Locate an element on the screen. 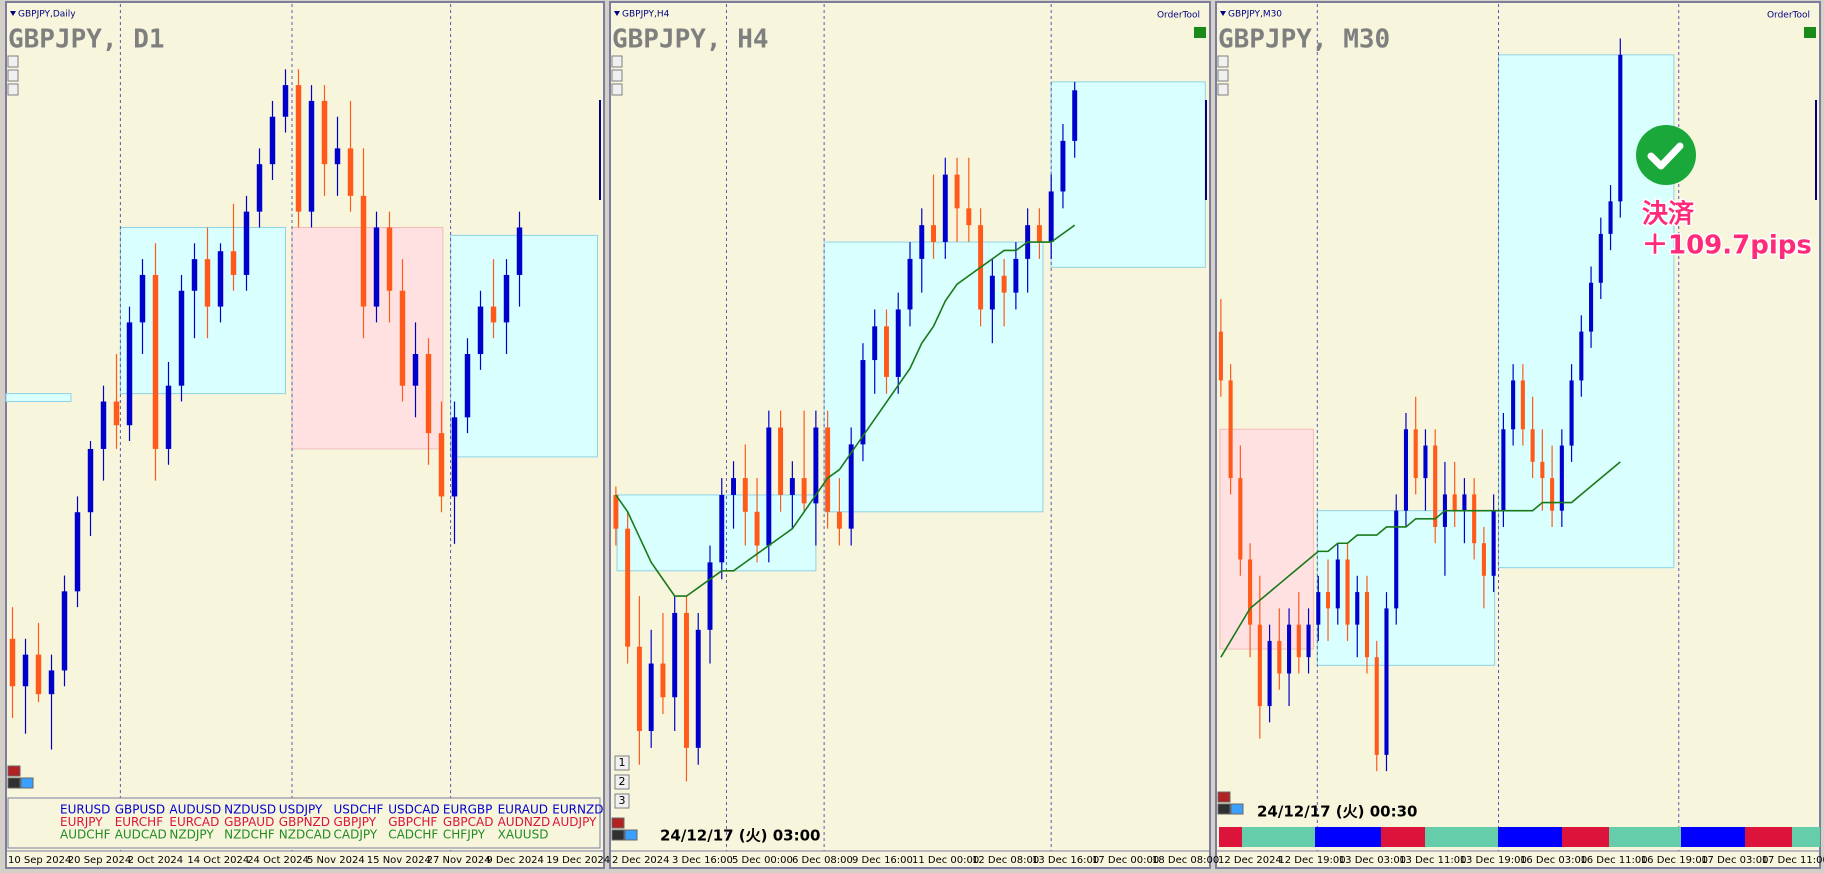 The height and width of the screenshot is (873, 1824). symbol: USDCAD is located at coordinates (413, 810).